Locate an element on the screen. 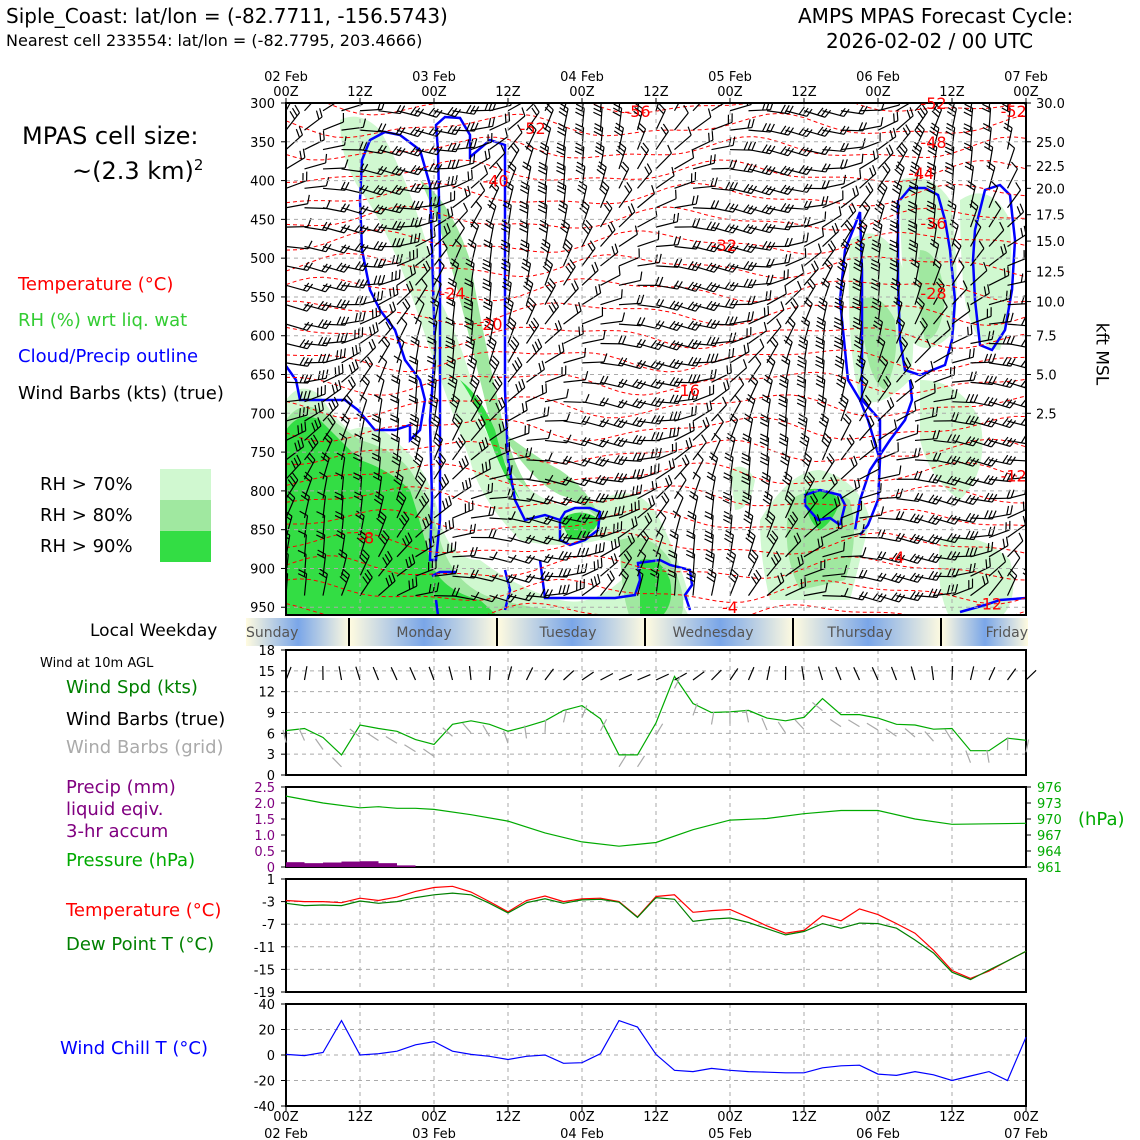  y-tick-label: -11 is located at coordinates (264, 948).